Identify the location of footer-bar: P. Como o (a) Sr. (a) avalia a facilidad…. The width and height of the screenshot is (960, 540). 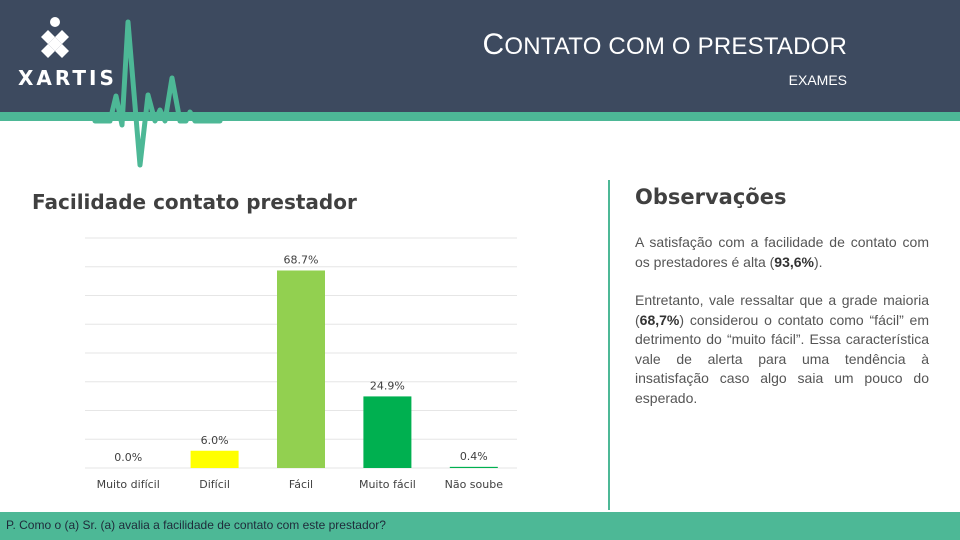
(480, 526).